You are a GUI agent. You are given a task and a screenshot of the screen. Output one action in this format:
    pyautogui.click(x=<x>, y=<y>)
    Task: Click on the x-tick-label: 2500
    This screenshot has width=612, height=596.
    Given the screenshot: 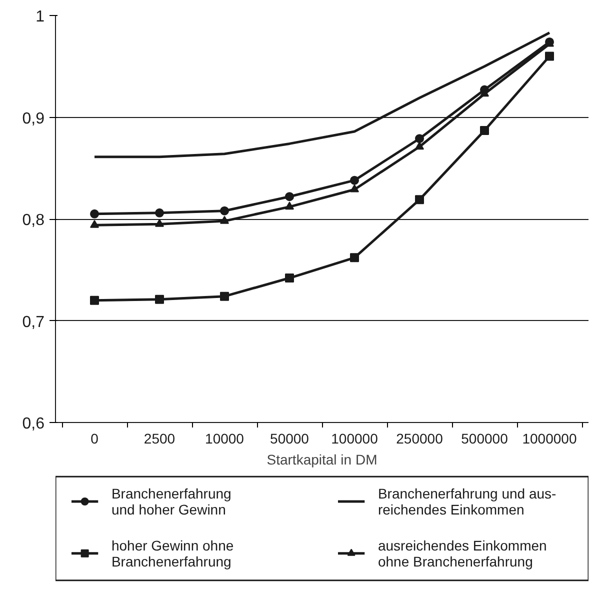 What is the action you would take?
    pyautogui.click(x=160, y=438)
    